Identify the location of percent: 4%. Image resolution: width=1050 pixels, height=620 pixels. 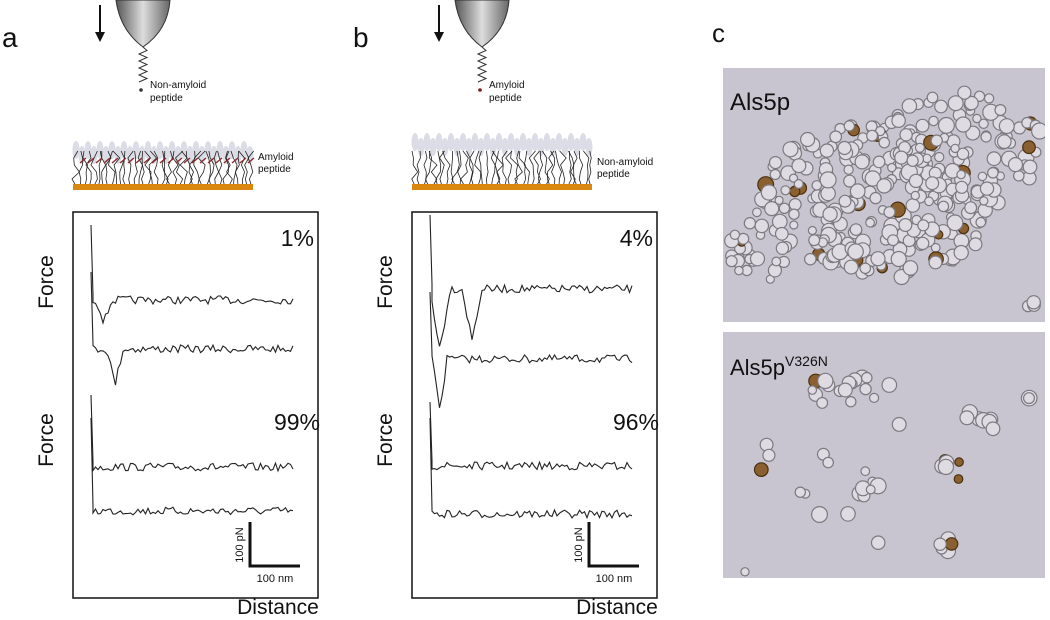
(636, 238).